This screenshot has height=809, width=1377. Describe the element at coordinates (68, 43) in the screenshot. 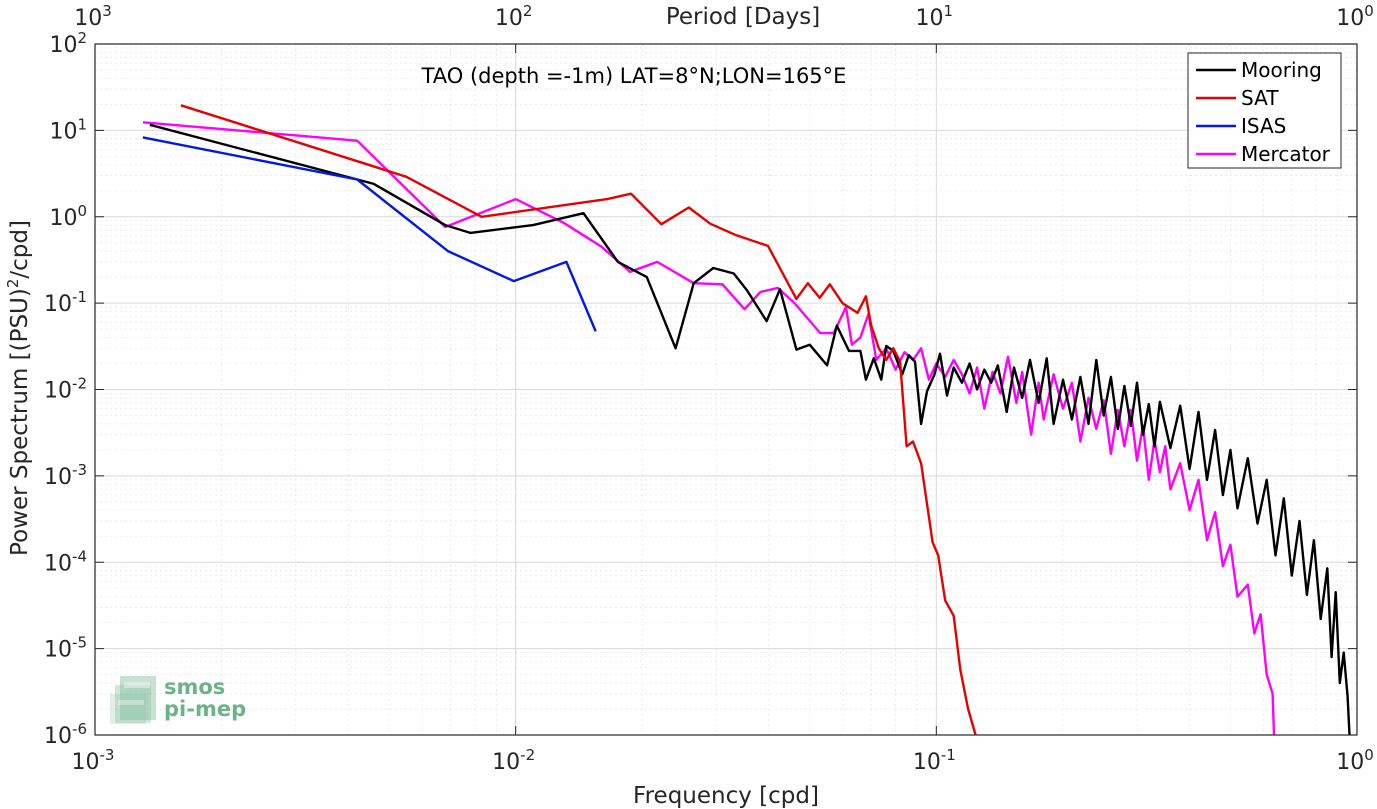

I see `y-tick-label: 10²` at that location.